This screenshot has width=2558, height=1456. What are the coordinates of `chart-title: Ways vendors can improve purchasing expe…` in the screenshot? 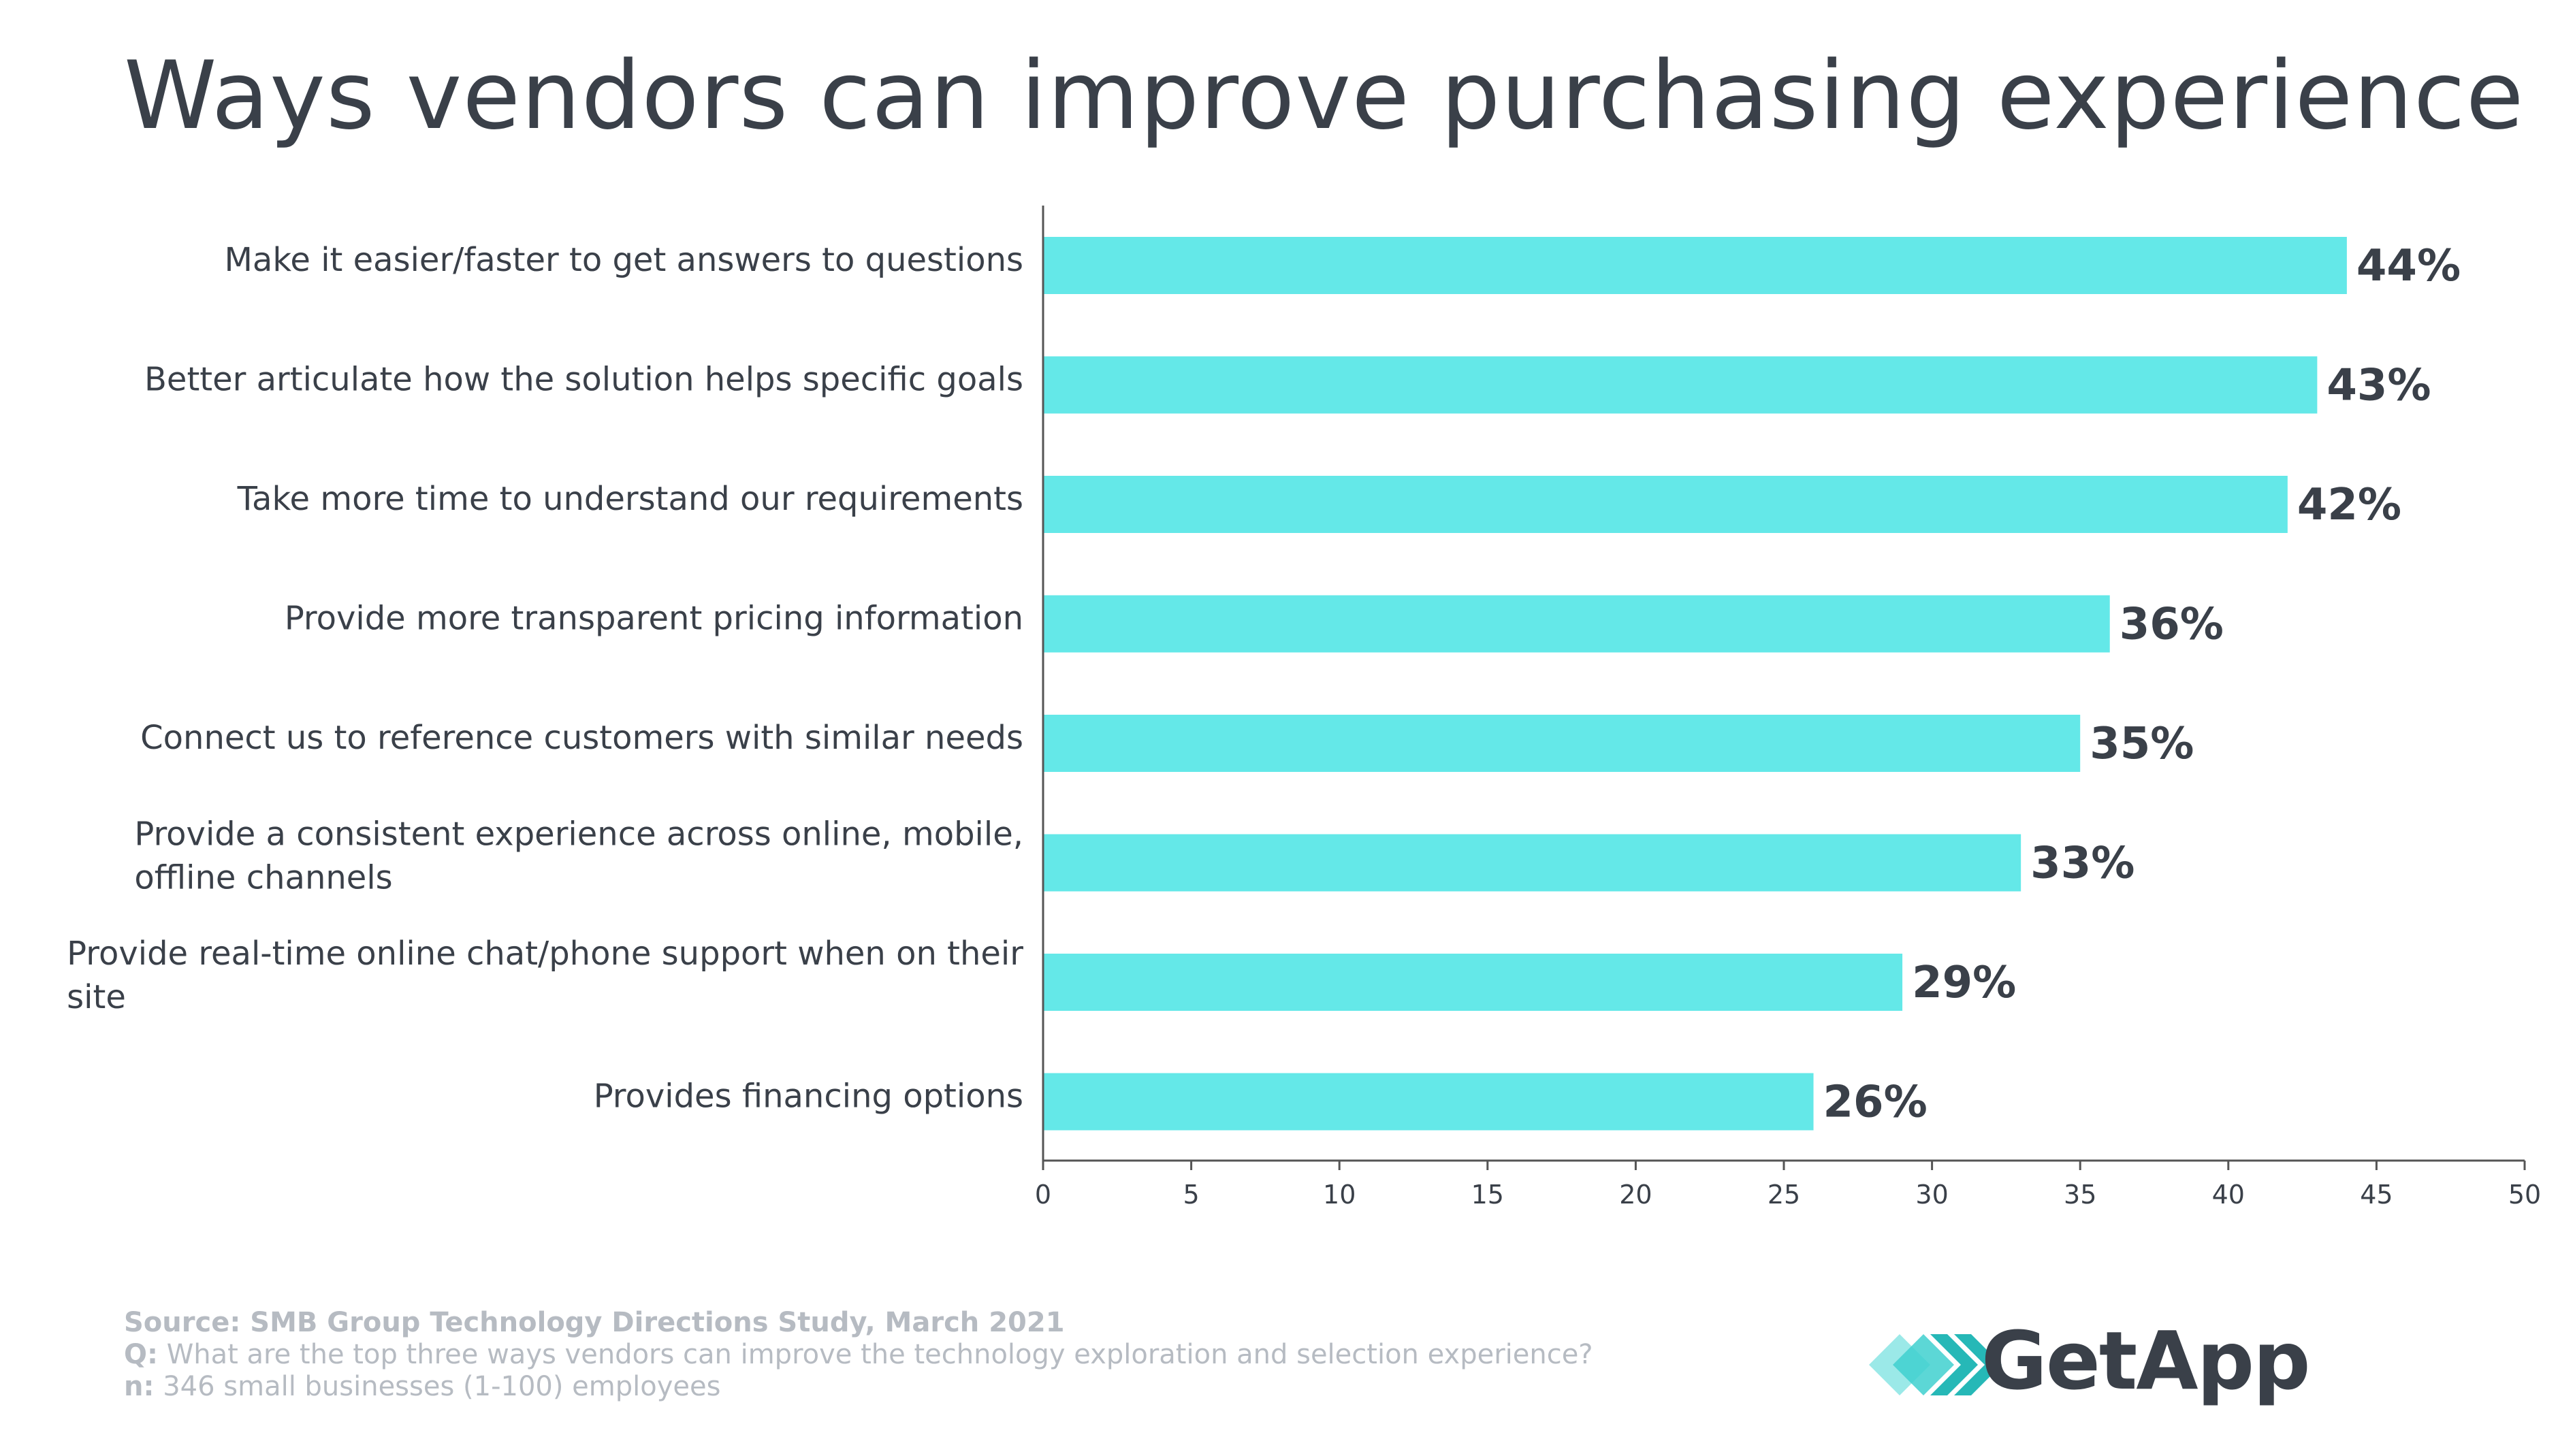 It's located at (1324, 95).